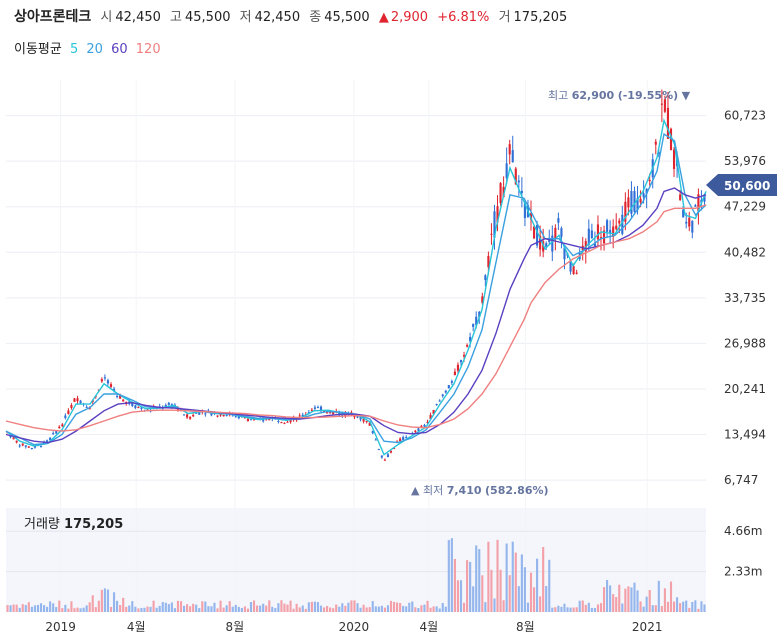 This screenshot has height=644, width=777. What do you see at coordinates (517, 490) in the screenshot?
I see `low-annotation-percent: (582.86%)` at bounding box center [517, 490].